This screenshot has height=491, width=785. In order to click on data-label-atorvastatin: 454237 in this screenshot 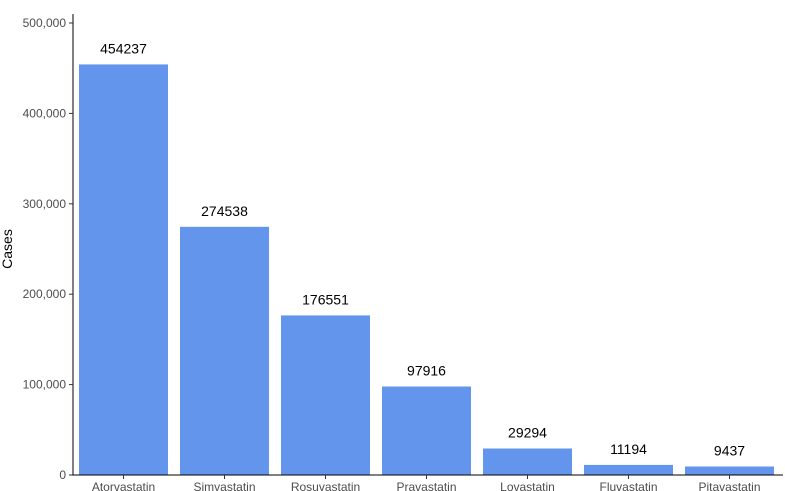, I will do `click(123, 48)`.